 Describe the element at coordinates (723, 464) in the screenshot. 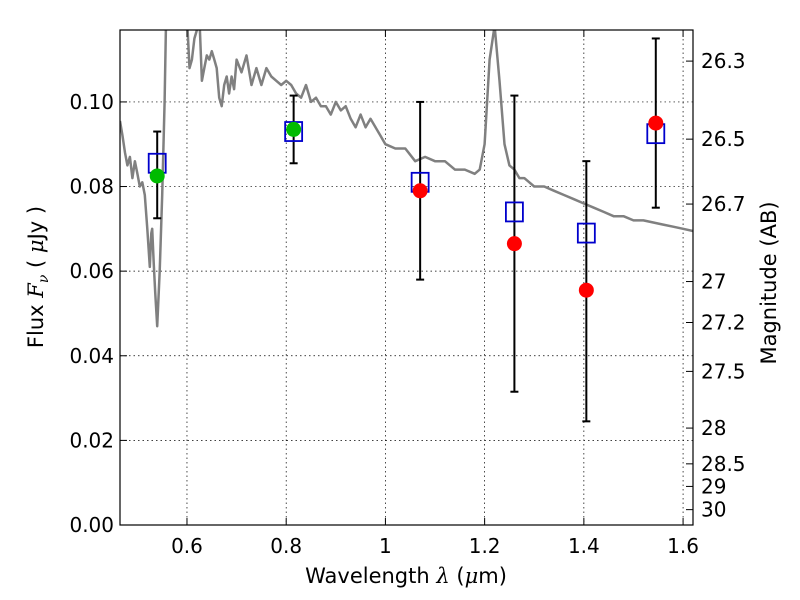

I see `magnitude-tick-label: 28.5` at that location.